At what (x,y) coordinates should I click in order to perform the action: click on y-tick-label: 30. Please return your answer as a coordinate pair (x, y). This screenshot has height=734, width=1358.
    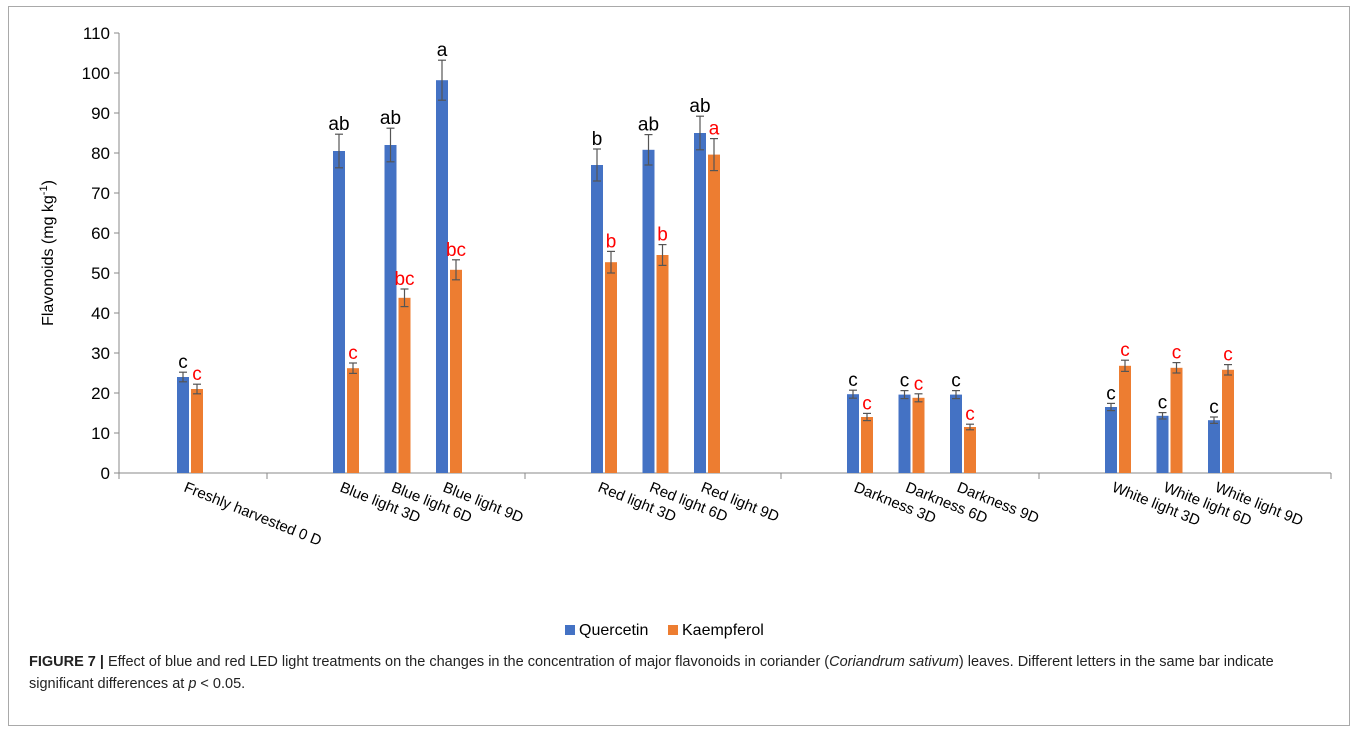
    Looking at the image, I should click on (100, 353).